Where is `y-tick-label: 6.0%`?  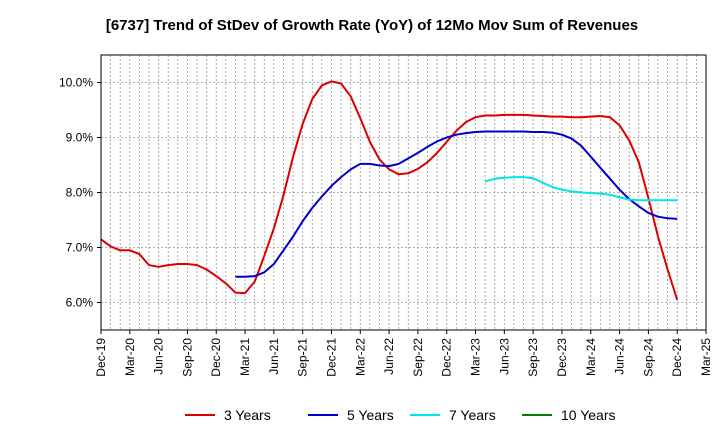 y-tick-label: 6.0% is located at coordinates (80, 303).